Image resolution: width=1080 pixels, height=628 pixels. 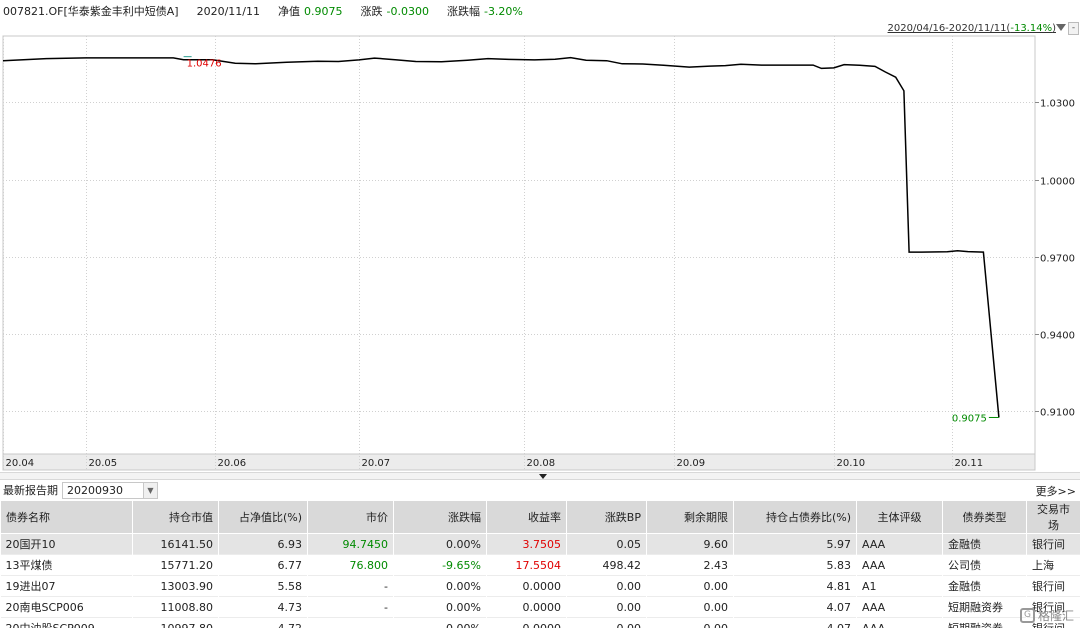 What do you see at coordinates (263, 565) in the screenshot?
I see `nav-pct: 6.77` at bounding box center [263, 565].